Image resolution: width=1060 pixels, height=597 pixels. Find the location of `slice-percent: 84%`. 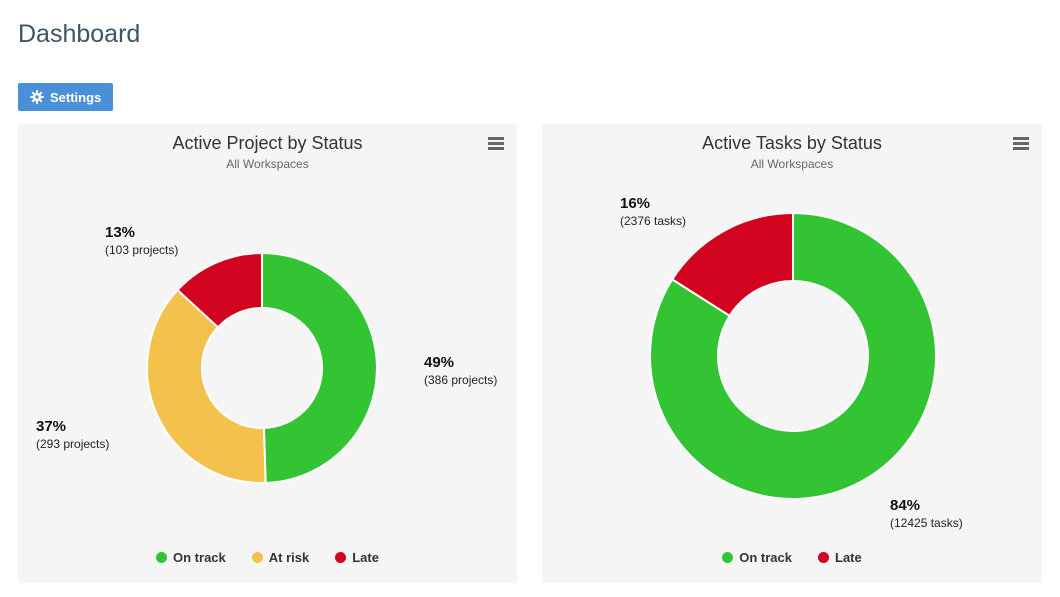

slice-percent: 84% is located at coordinates (905, 505).